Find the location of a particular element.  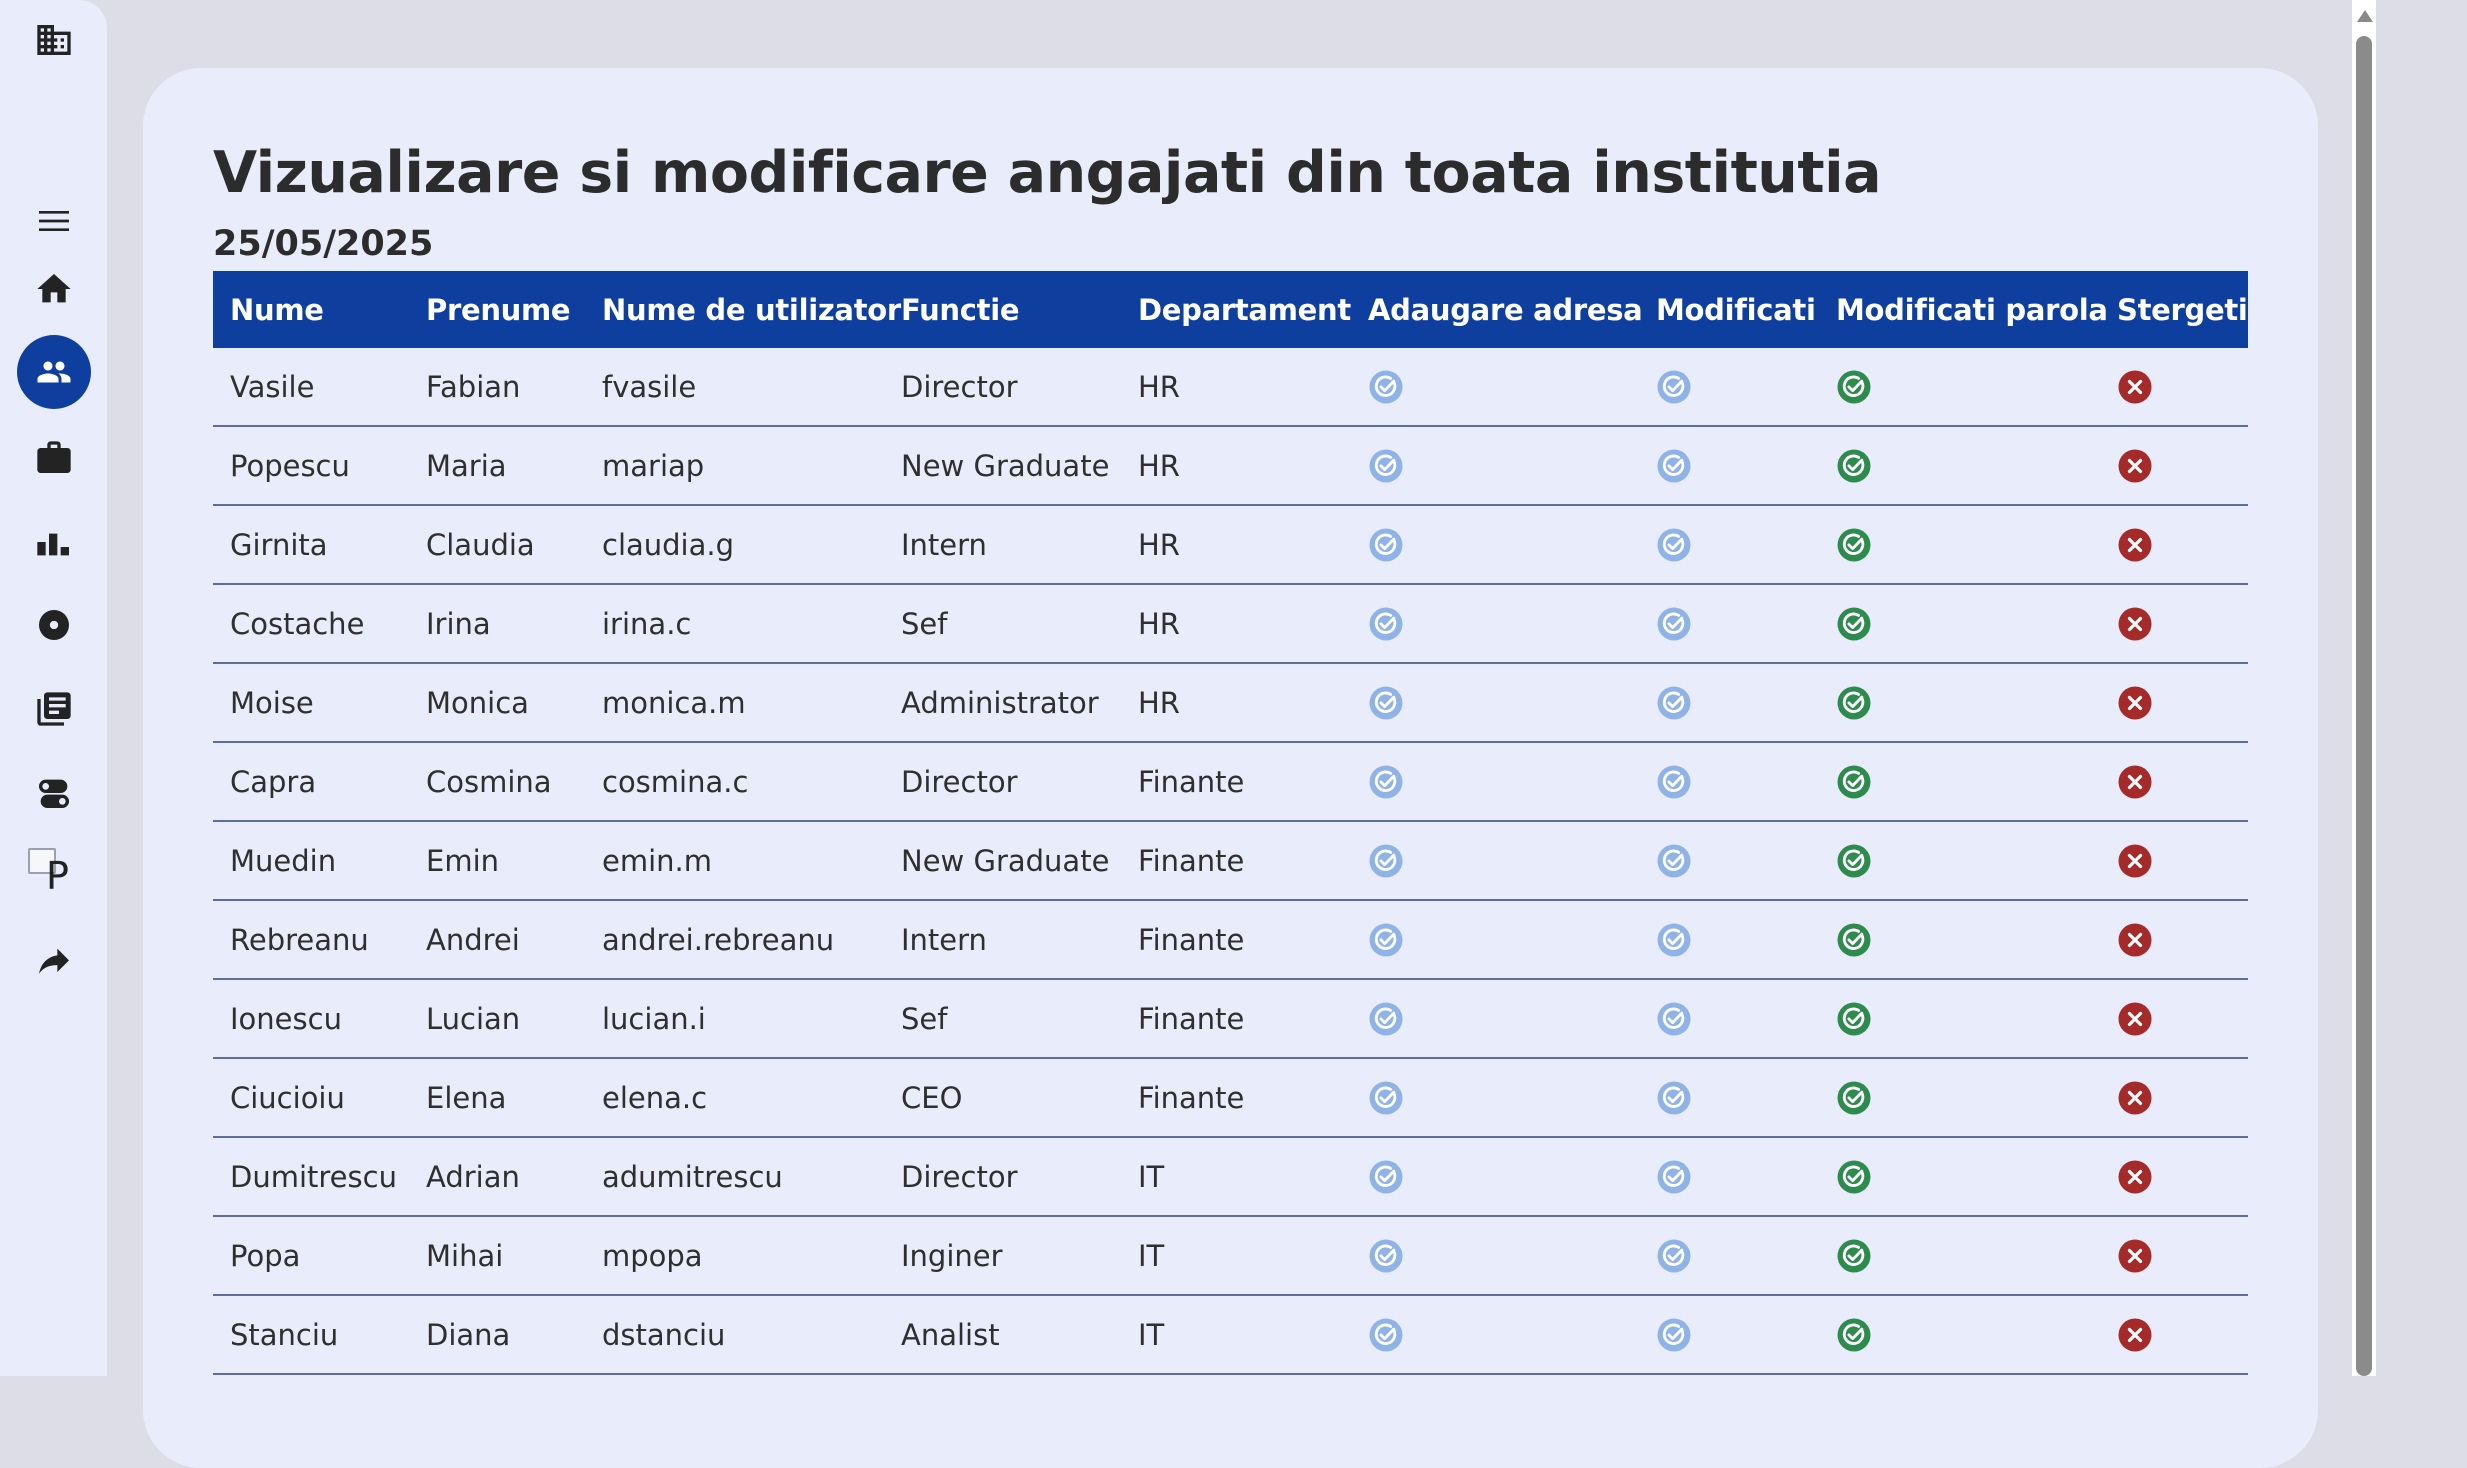

table-row: Girnita Claudia claudia.g Intern HR is located at coordinates (1230, 545).